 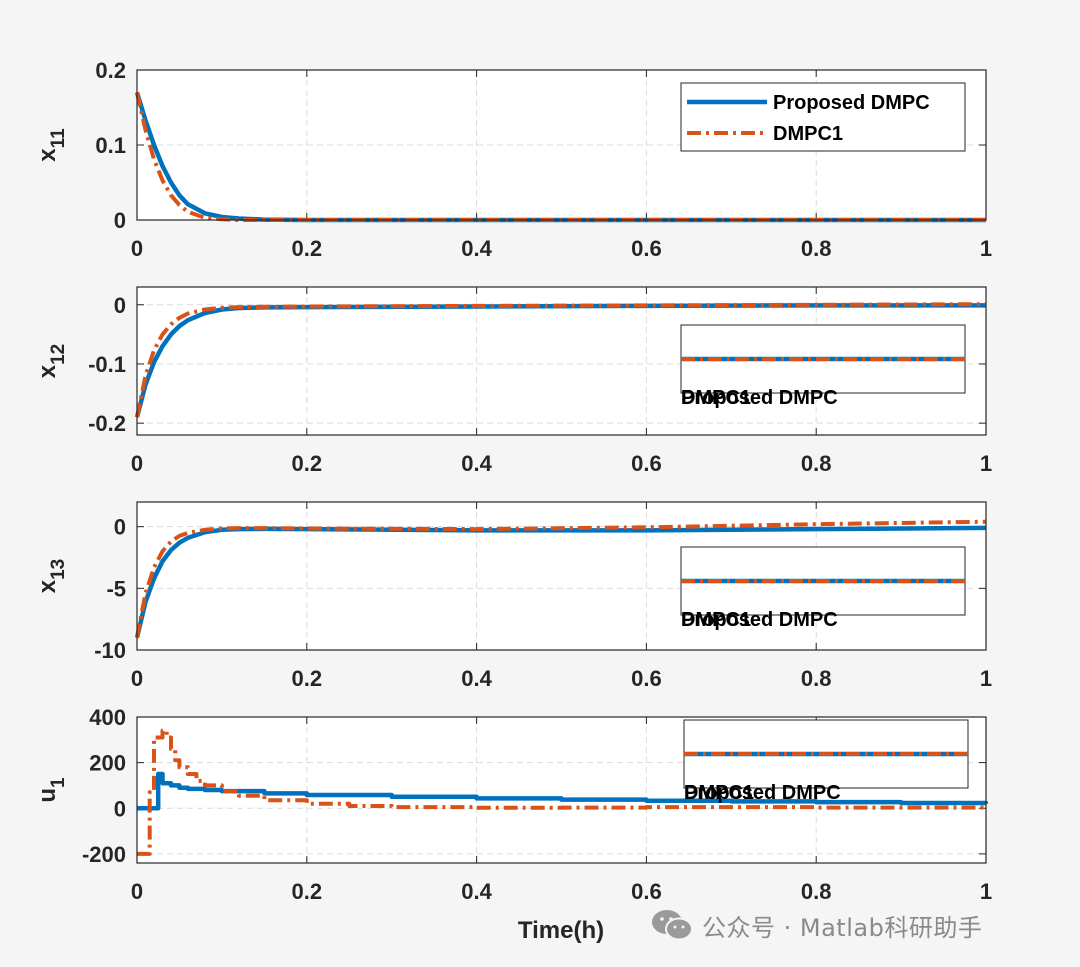 I want to click on watermark: 公众号 · Matlab科研助手, so click(x=816, y=925).